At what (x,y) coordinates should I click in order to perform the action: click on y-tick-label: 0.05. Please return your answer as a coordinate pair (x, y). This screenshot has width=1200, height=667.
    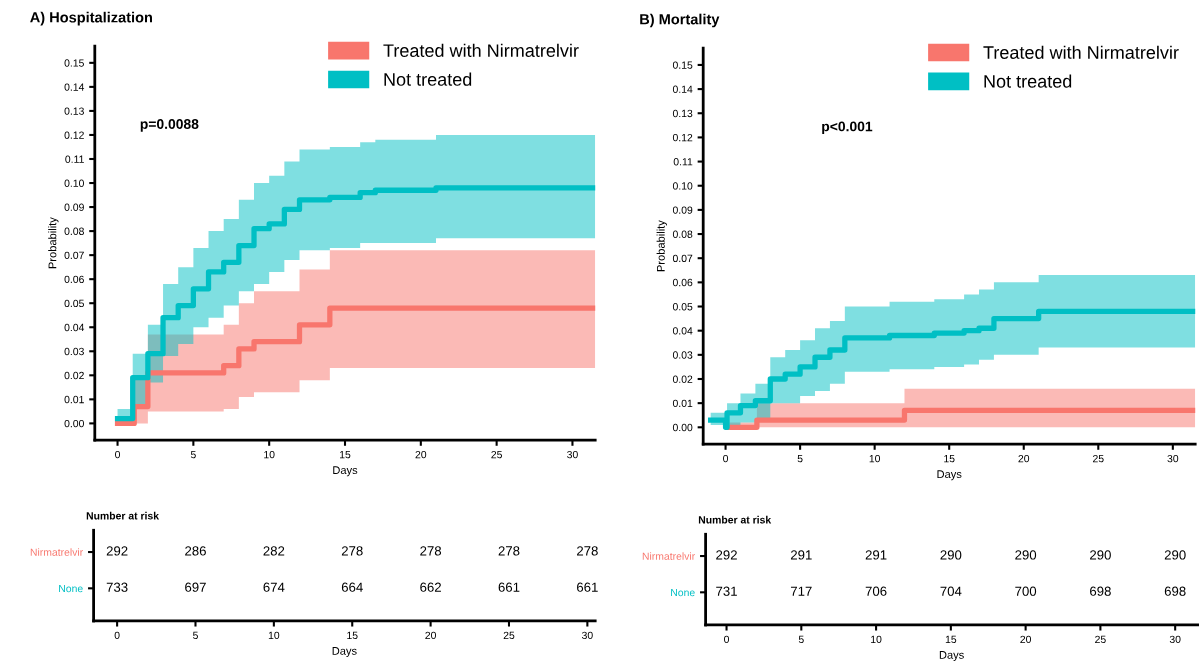
    Looking at the image, I should click on (682, 307).